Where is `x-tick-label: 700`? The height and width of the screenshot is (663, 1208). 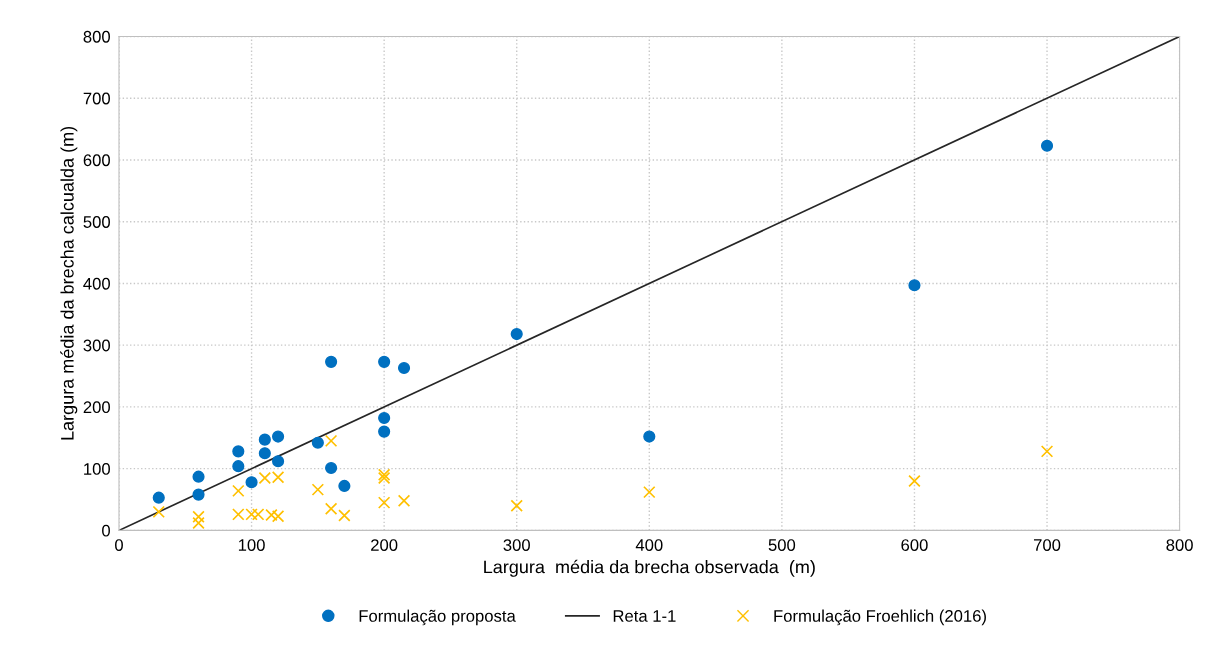 x-tick-label: 700 is located at coordinates (1047, 545).